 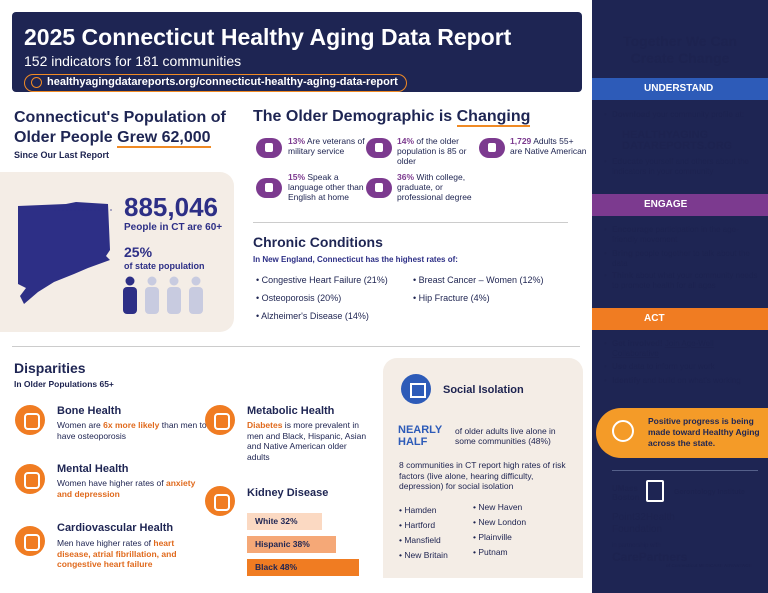 I want to click on hand-icon, so click(x=30, y=420).